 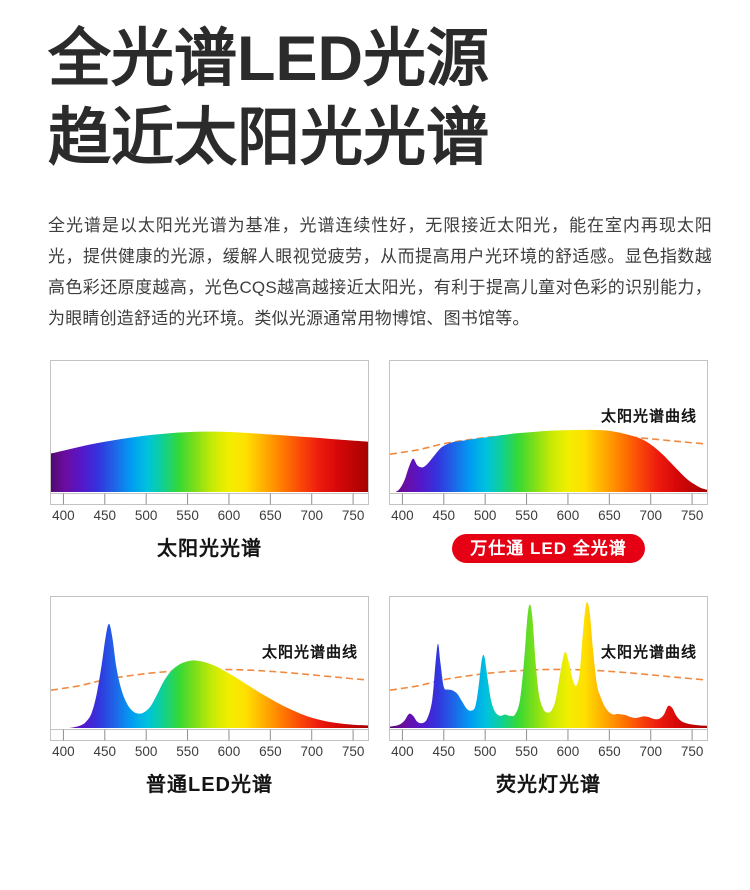 I want to click on chart-ordinary-led: 太阳光谱曲线 400 450 500 550 600 650 700 750 普通LED光谱, so click(x=209, y=697).